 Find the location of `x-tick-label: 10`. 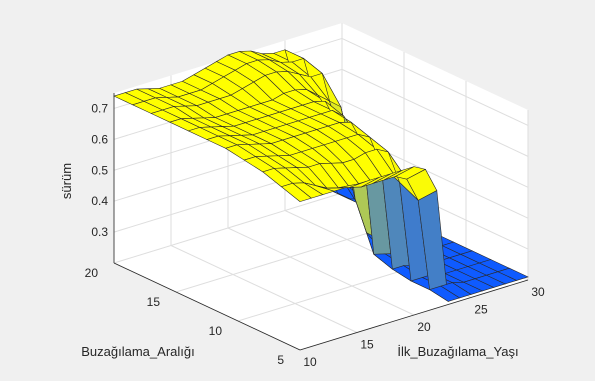

x-tick-label: 10 is located at coordinates (310, 362).